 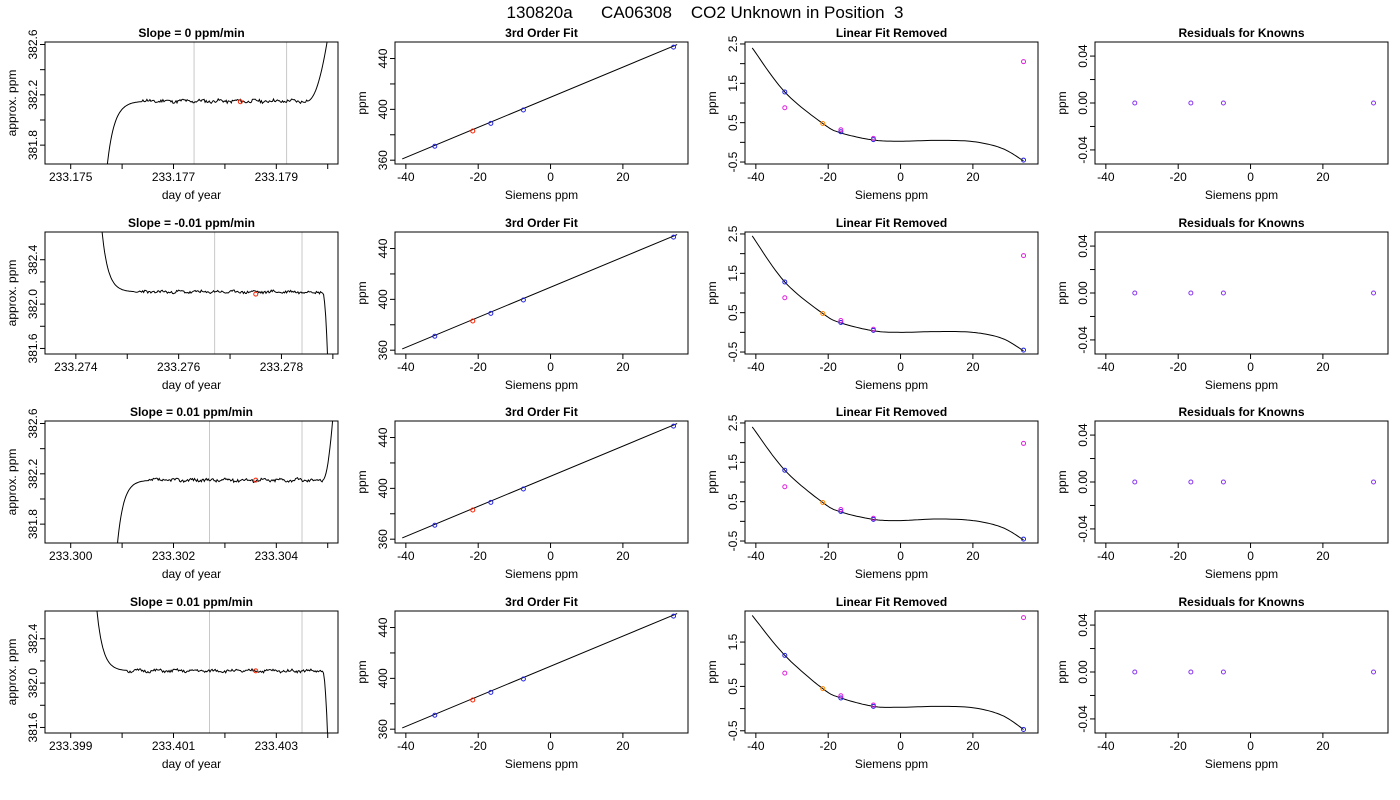 What do you see at coordinates (829, 367) in the screenshot?
I see `x-tick-label: -20` at bounding box center [829, 367].